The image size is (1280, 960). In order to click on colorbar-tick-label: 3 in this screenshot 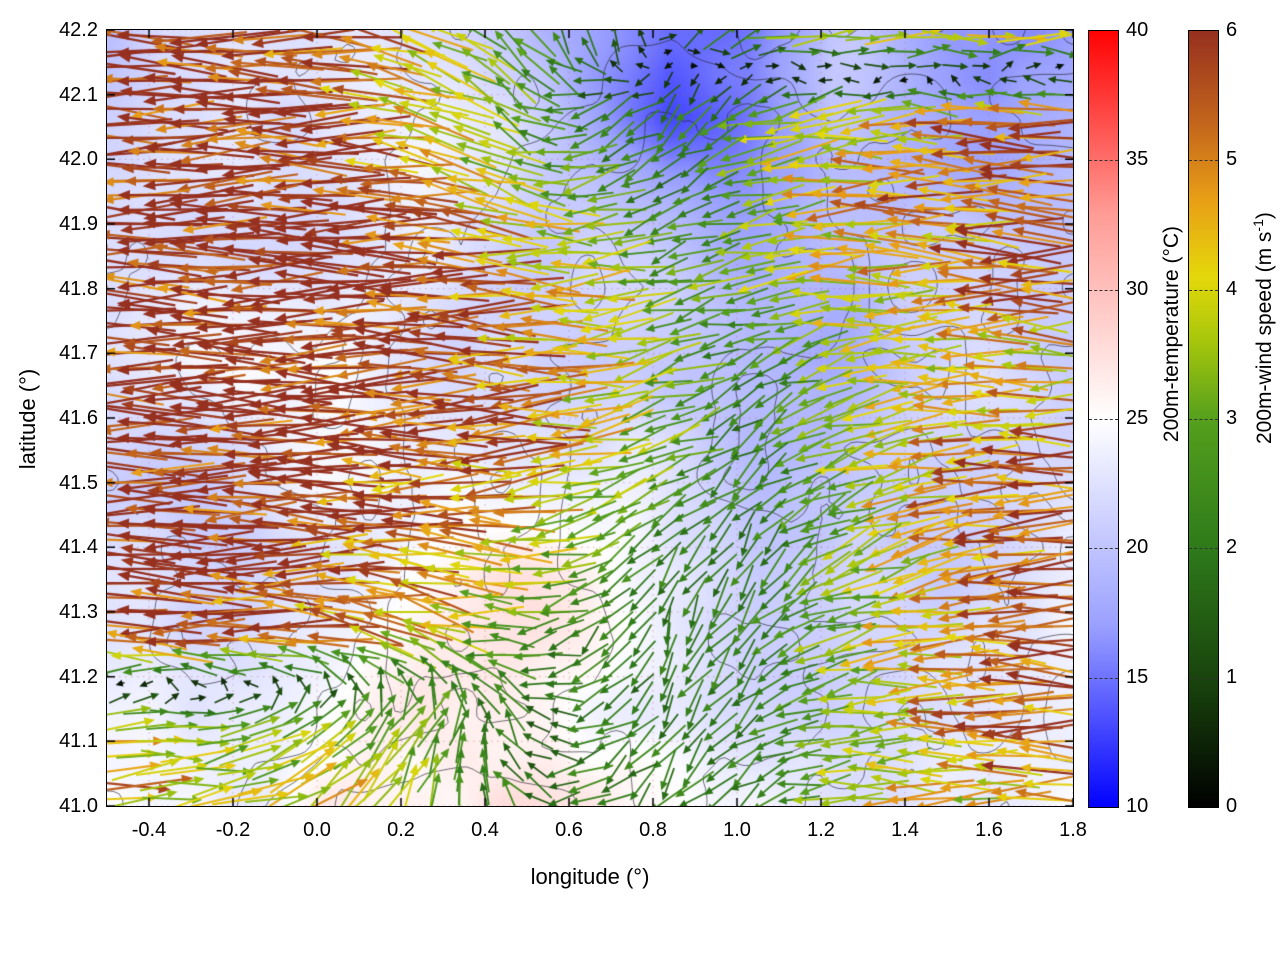, I will do `click(1232, 418)`.